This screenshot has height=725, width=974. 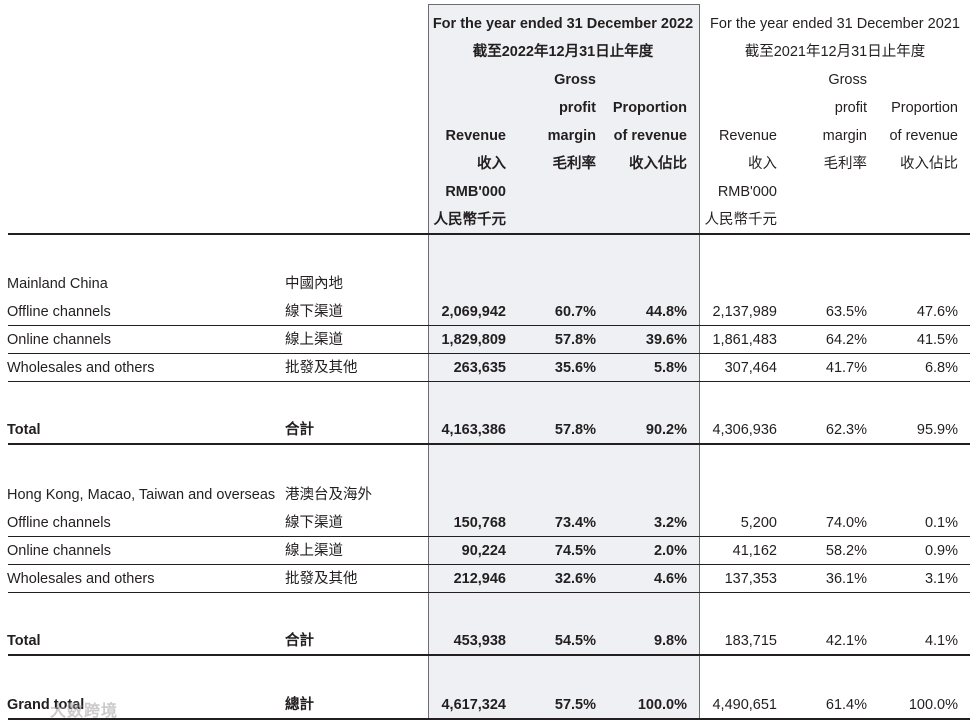 I want to click on header-2021-en: For the year ended 31 December 2021, so click(x=835, y=24).